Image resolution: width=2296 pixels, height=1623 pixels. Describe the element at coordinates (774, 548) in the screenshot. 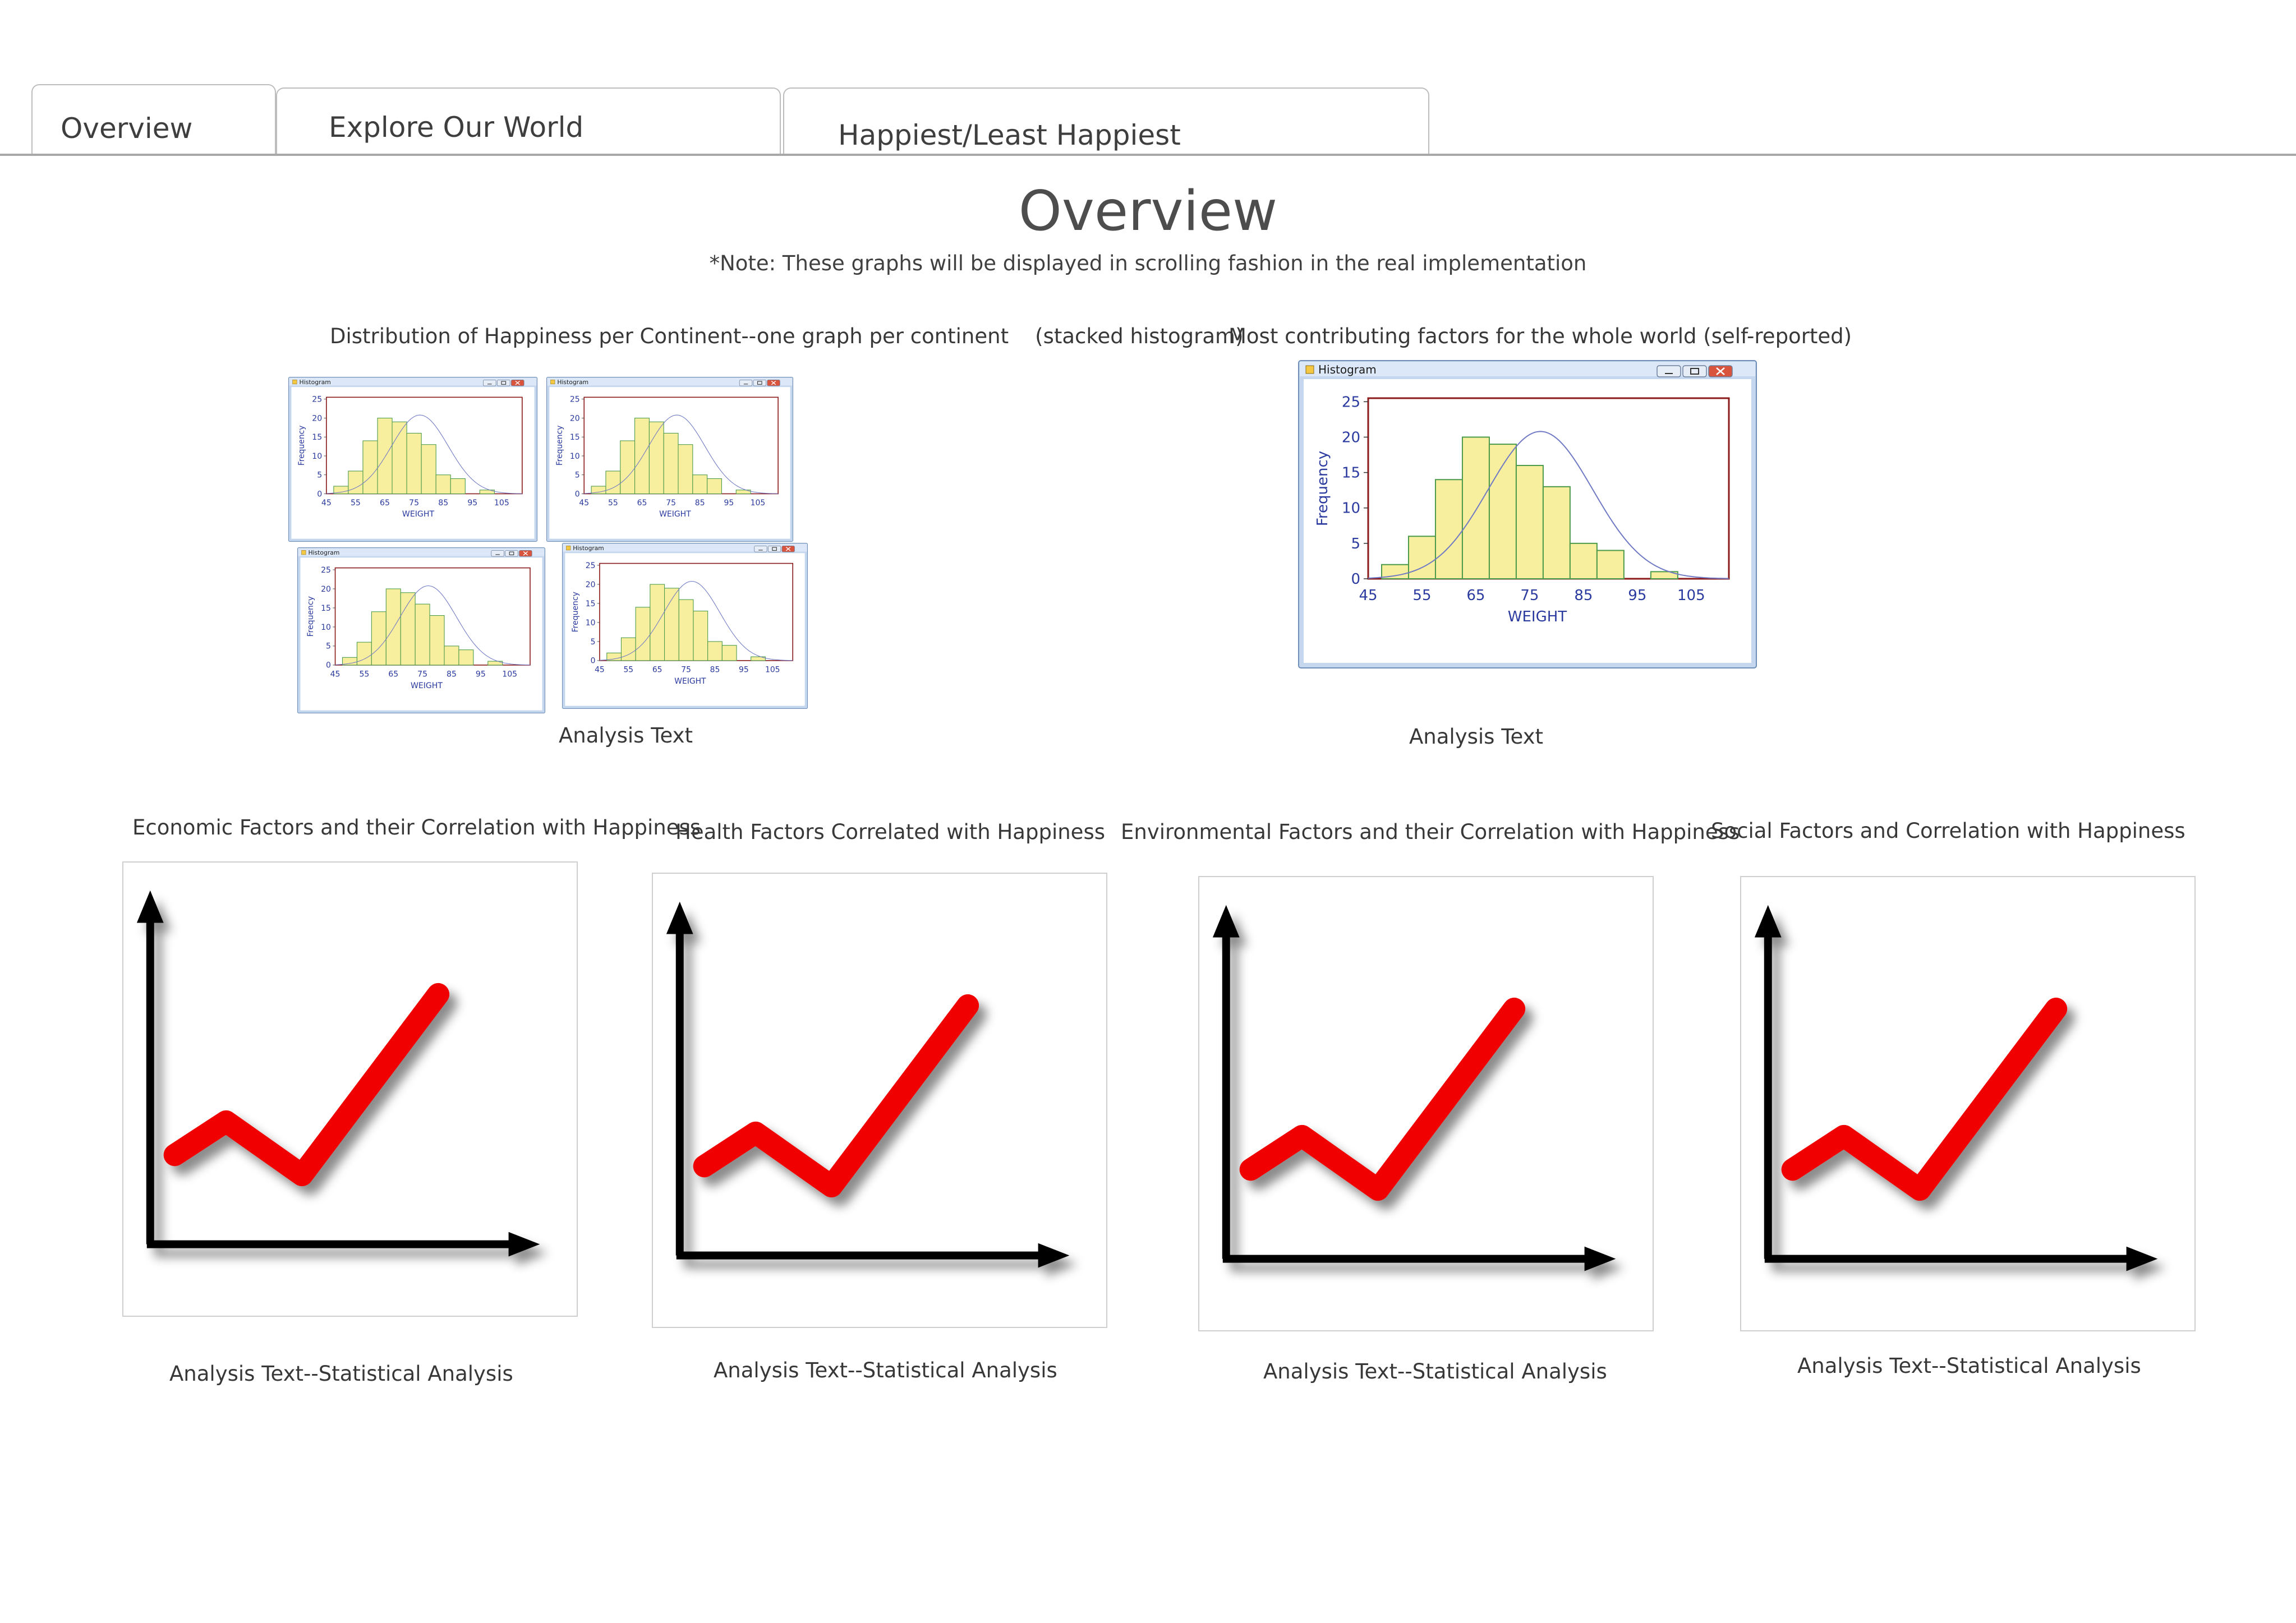

I see `maximize-icon` at that location.